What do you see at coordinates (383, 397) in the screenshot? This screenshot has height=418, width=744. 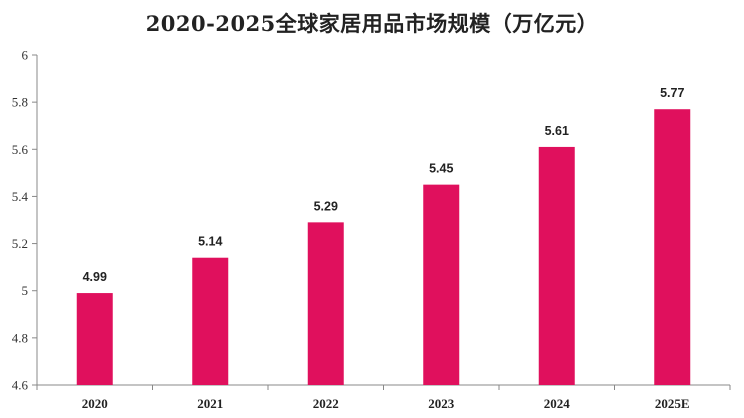 I see `x-axis: 2020 2021 2022 2023 2024 2025E` at bounding box center [383, 397].